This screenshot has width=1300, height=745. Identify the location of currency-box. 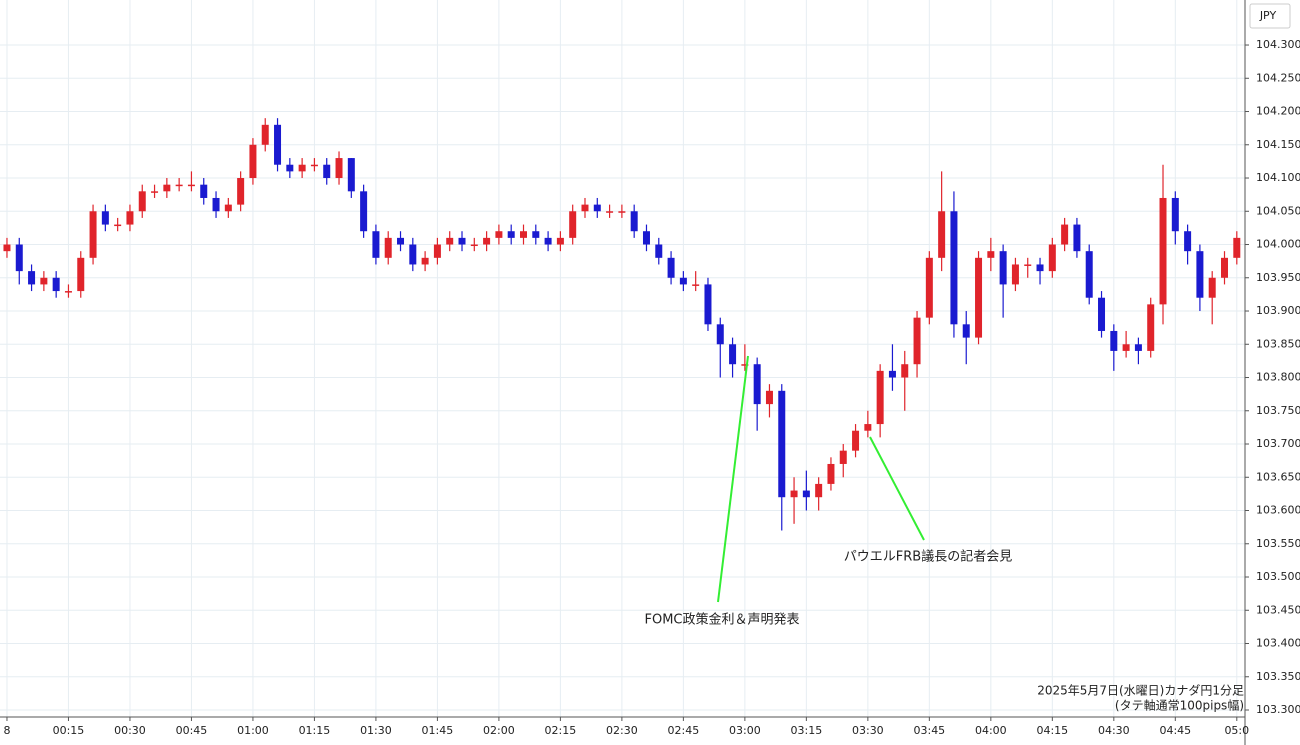
(1270, 16).